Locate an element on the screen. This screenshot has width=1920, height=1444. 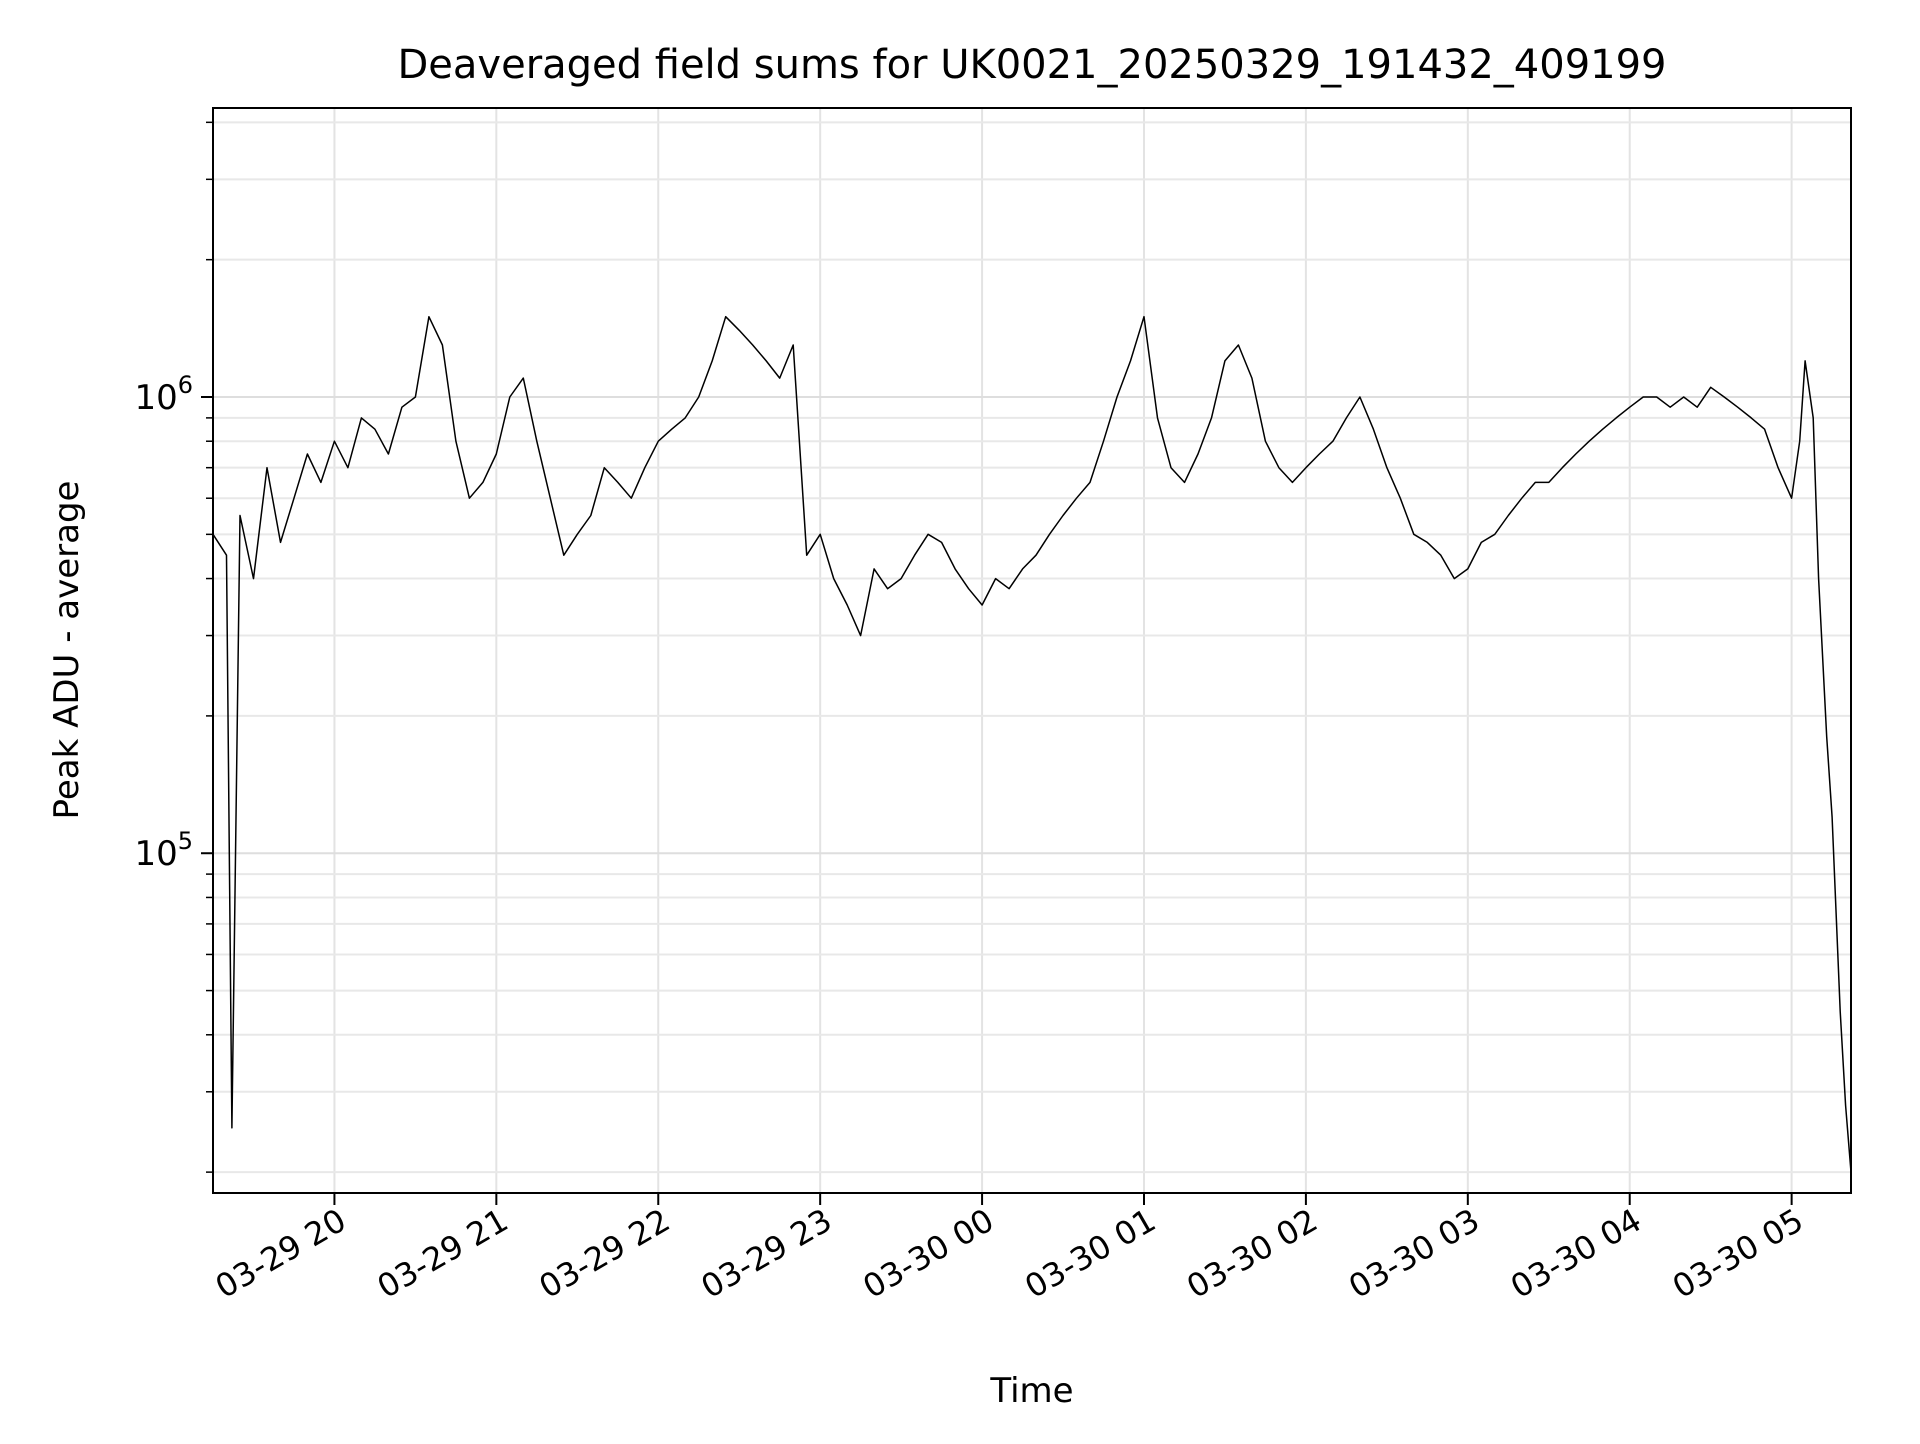
y-axis-label: Peak ADU - average is located at coordinates (67, 650).